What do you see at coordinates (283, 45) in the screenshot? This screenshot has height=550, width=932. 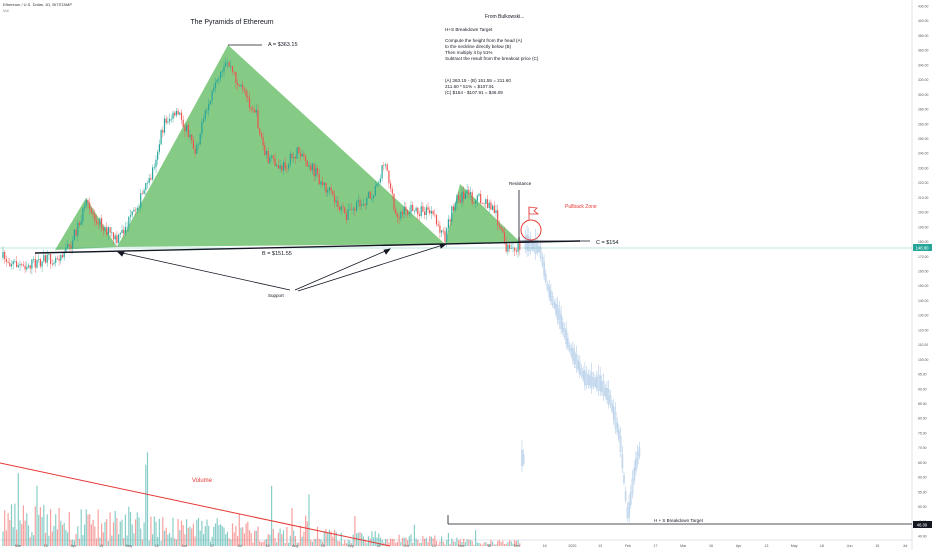 I see `head-label: A = $363.15` at bounding box center [283, 45].